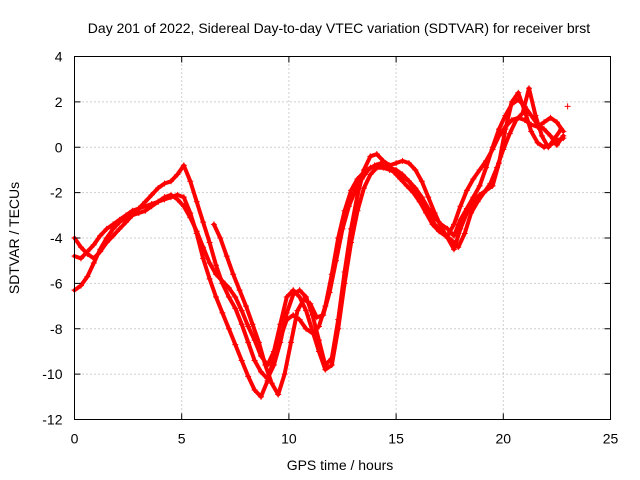  I want to click on x-tick-label: 5, so click(182, 439).